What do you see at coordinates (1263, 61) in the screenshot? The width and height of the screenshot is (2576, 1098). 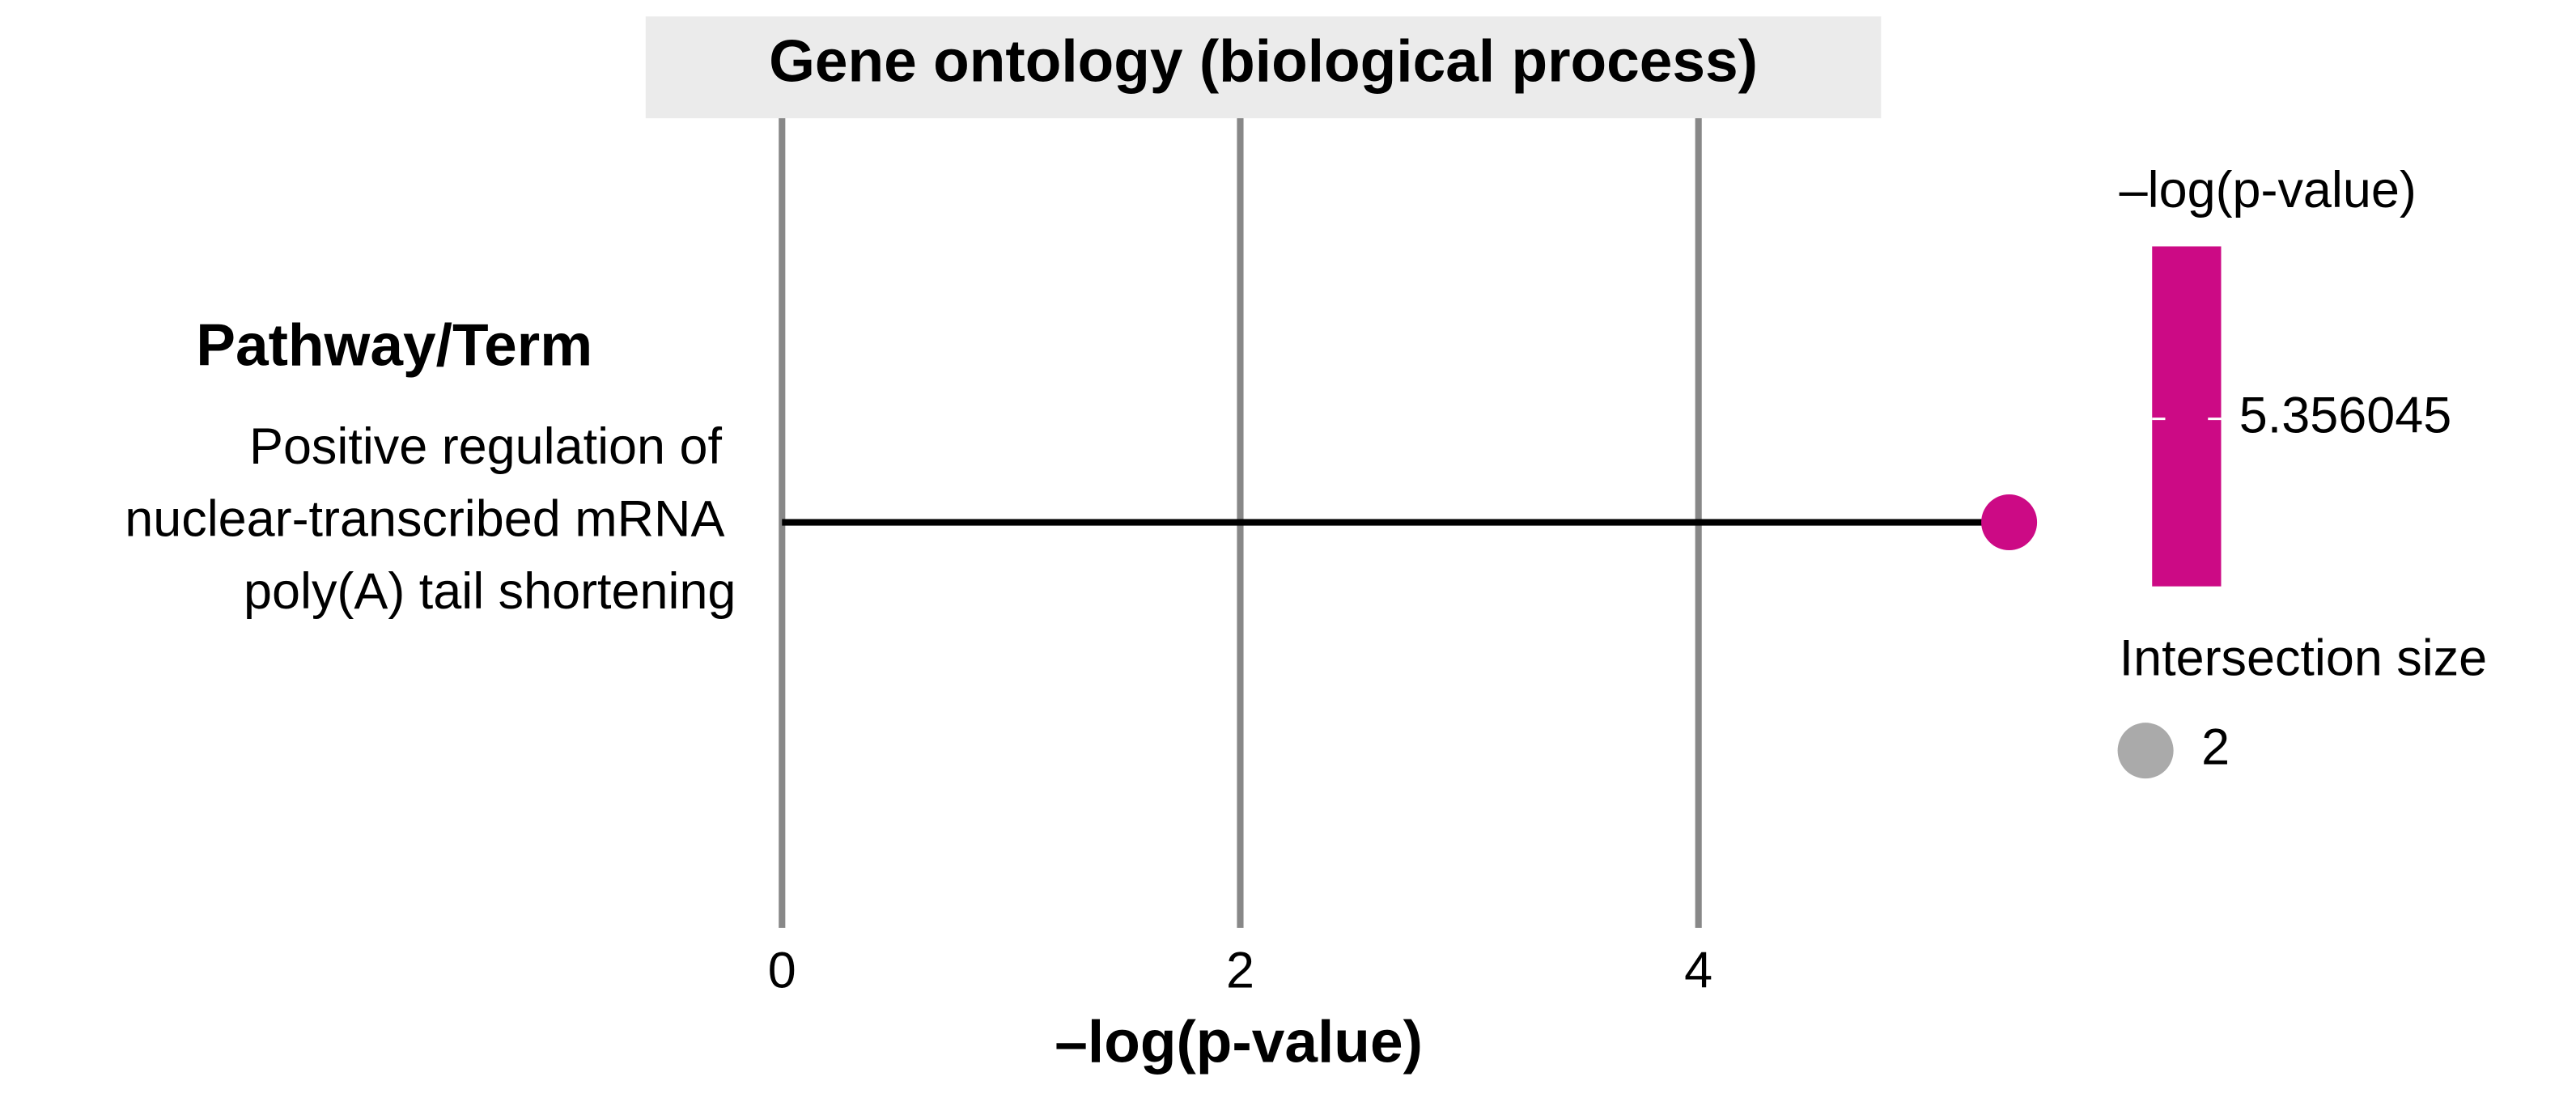 I see `chart-title: Gene ontology (biological process)` at bounding box center [1263, 61].